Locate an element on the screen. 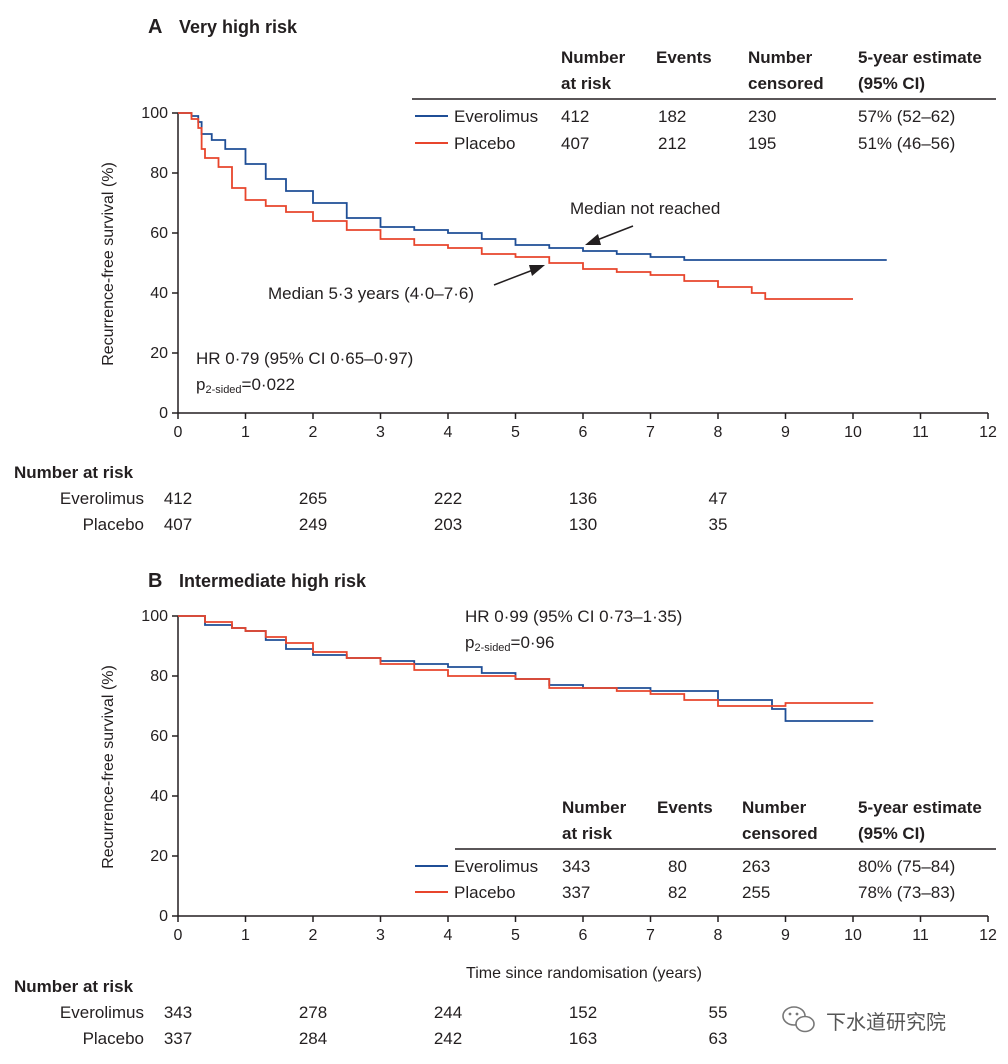 The width and height of the screenshot is (1008, 1064). panel-a-risk-placebo-value: 249 is located at coordinates (313, 524).